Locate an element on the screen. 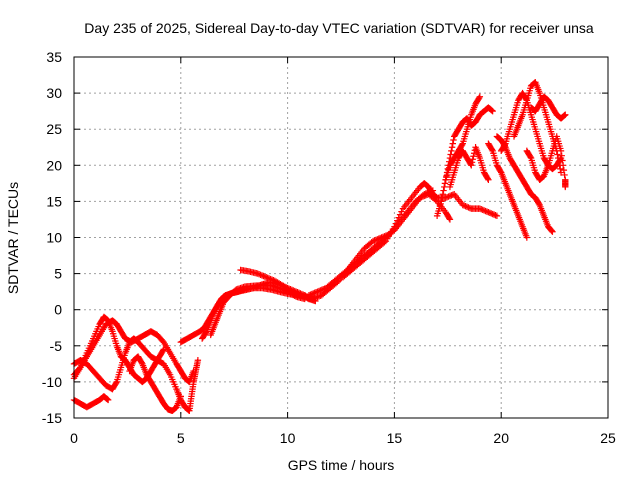 The height and width of the screenshot is (480, 640). series-track-u is located at coordinates (546, 162).